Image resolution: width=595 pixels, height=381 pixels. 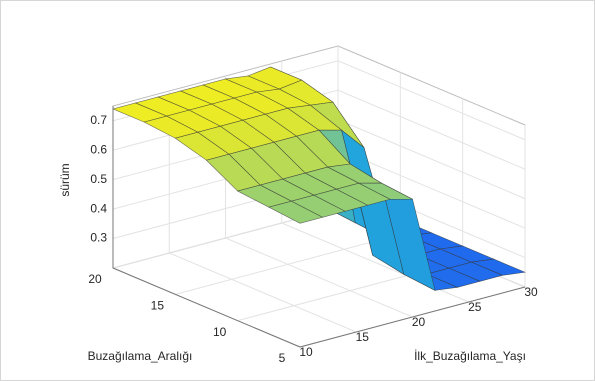 What do you see at coordinates (220, 332) in the screenshot?
I see `y-tick-label: 10` at bounding box center [220, 332].